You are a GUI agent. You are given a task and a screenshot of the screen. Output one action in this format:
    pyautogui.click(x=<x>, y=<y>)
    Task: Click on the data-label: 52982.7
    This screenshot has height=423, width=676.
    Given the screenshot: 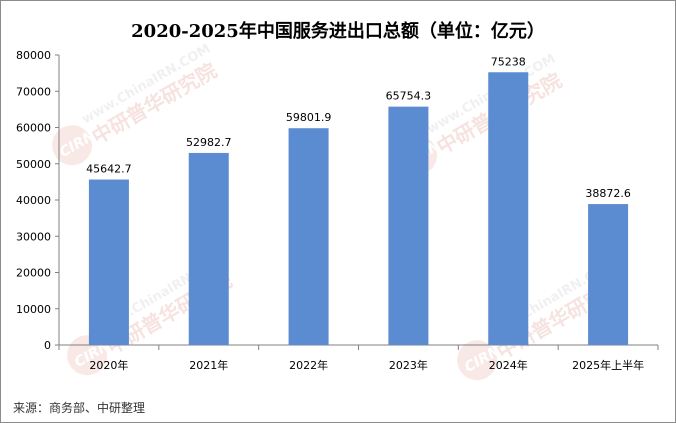 What is the action you would take?
    pyautogui.click(x=209, y=142)
    